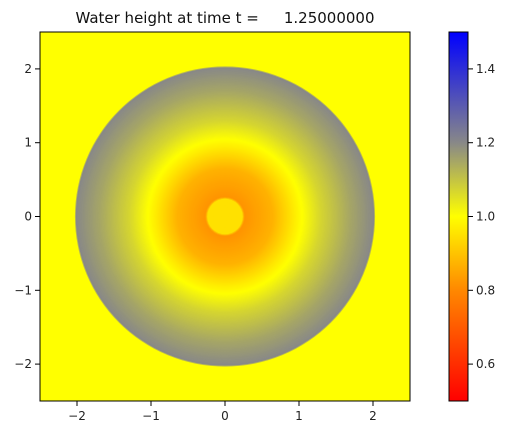 The height and width of the screenshot is (435, 508). What do you see at coordinates (373, 416) in the screenshot?
I see `x-tick-label: 2` at bounding box center [373, 416].